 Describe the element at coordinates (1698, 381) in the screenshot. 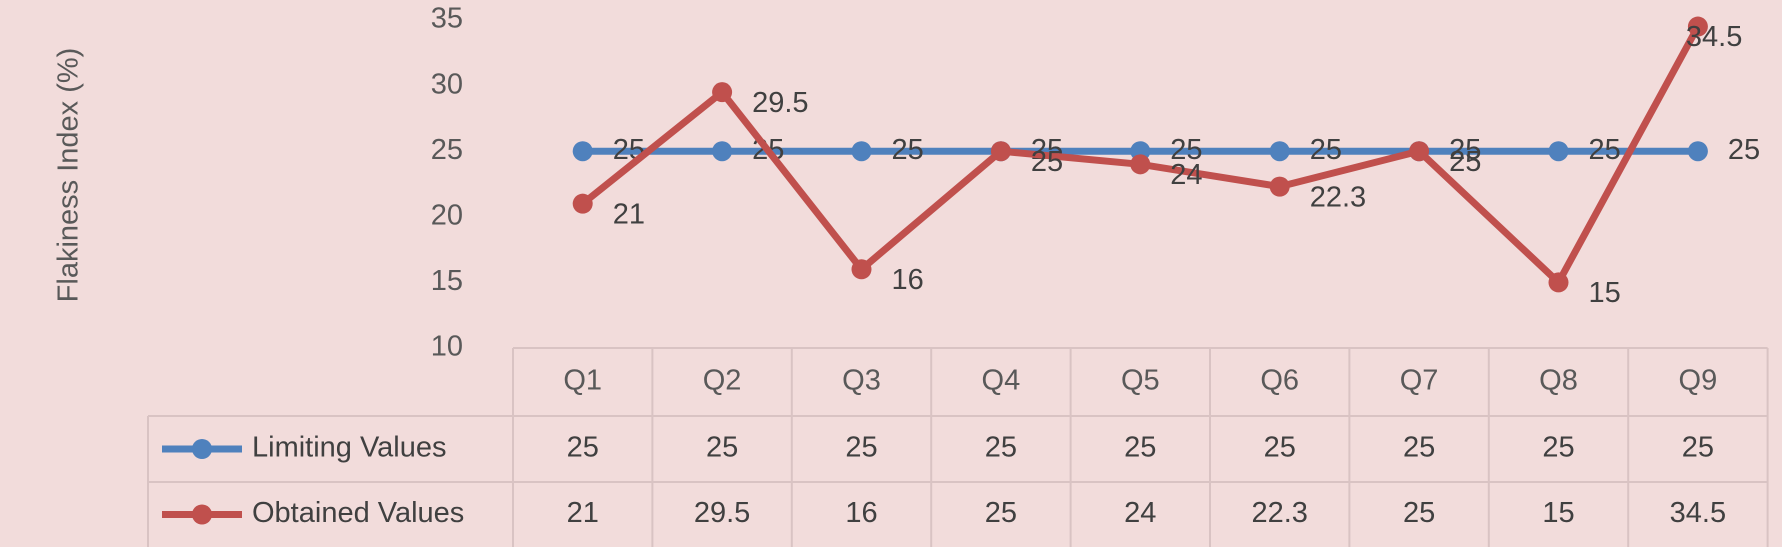

I see `x-tick-label: Q9` at that location.